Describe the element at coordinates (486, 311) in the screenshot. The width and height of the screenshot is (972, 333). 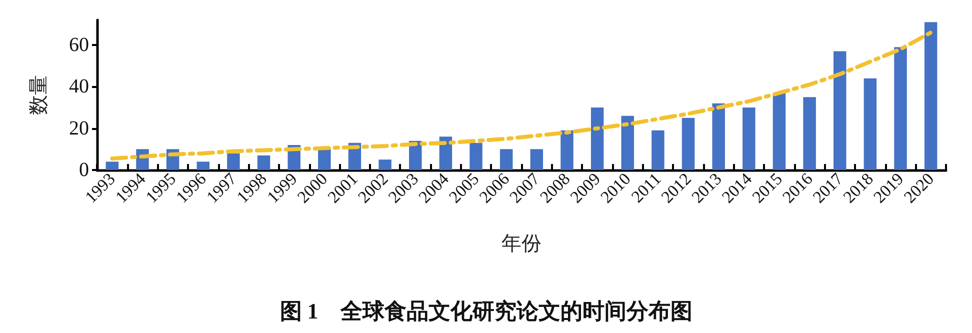
I see `text: 图 1 全球食品文化研究论文的时间分布图` at that location.